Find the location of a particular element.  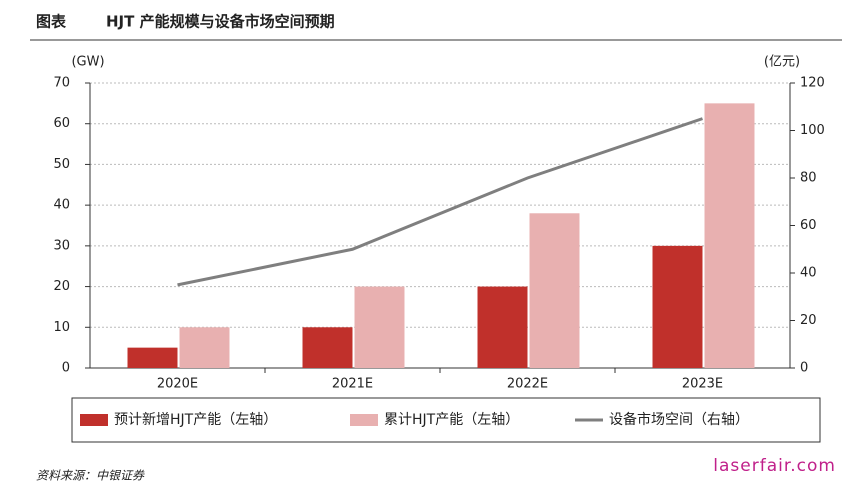

y-tick-label: 40 is located at coordinates (61, 205).